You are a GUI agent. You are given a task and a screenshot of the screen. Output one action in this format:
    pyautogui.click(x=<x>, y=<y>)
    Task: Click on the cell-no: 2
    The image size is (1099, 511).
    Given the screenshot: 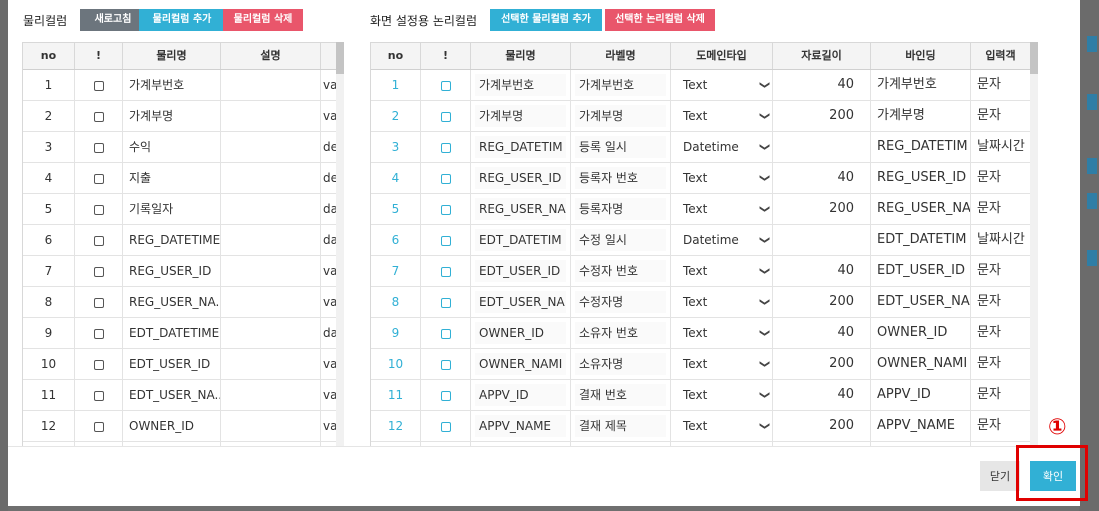 What is the action you would take?
    pyautogui.click(x=396, y=116)
    